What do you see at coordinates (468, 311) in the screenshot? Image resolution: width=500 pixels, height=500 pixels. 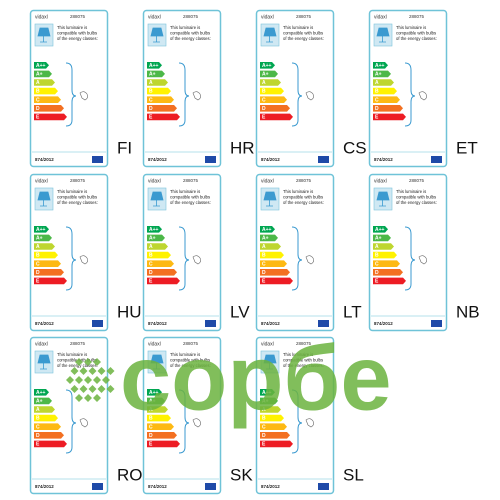 I see `language-code: NB` at bounding box center [468, 311].